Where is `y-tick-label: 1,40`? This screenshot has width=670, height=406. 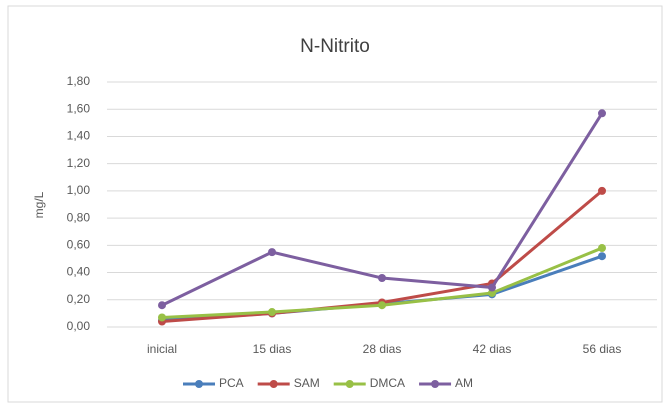
y-tick-label: 1,40 is located at coordinates (79, 136).